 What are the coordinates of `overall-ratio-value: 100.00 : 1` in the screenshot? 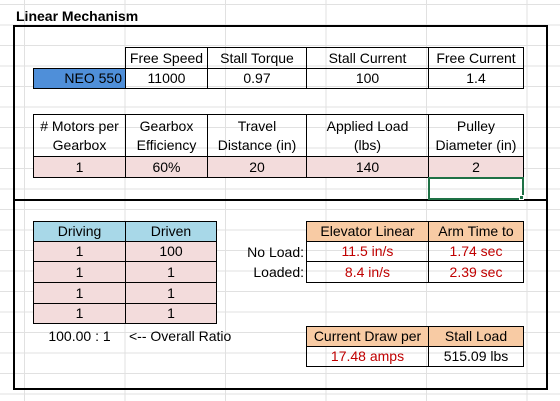 It's located at (79, 336).